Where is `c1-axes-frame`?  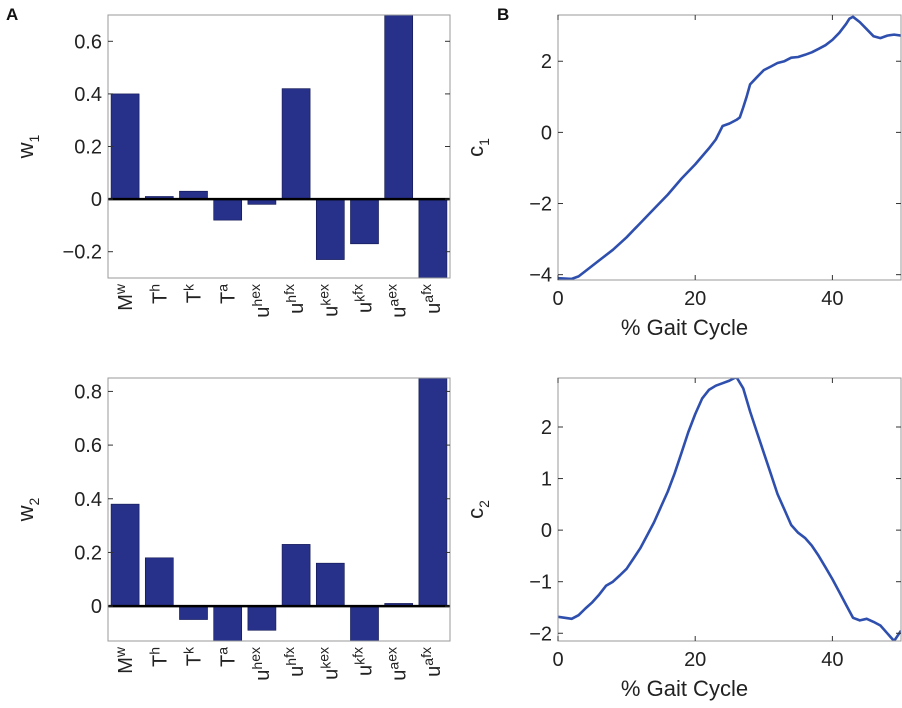 c1-axes-frame is located at coordinates (729, 147).